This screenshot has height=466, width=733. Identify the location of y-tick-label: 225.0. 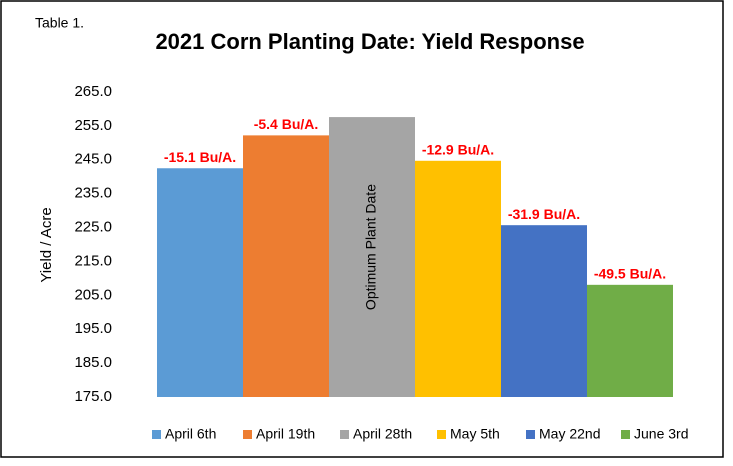
(93, 227).